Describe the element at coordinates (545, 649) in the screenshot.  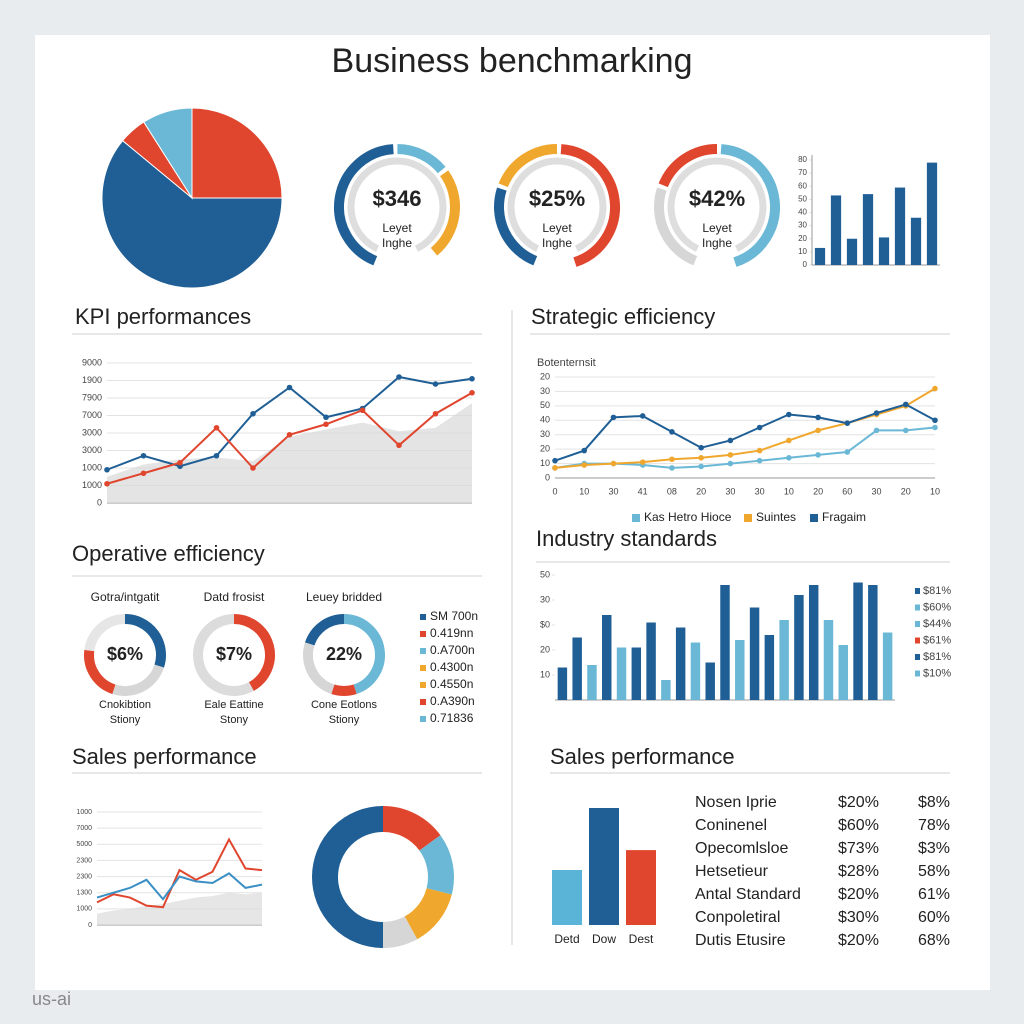
I see `y-tick-label: 20` at that location.